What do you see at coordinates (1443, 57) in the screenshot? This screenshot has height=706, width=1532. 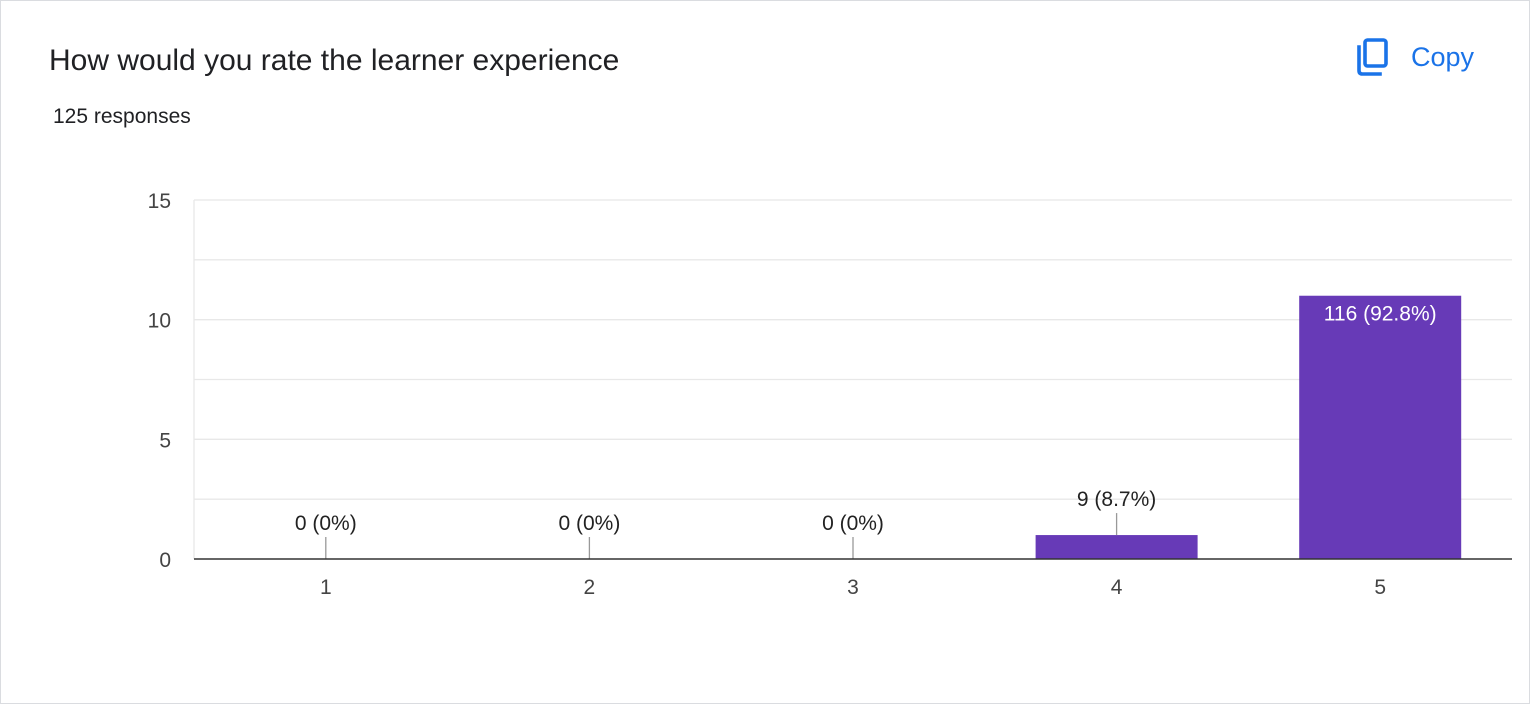 I see `copy-label: Copy` at bounding box center [1443, 57].